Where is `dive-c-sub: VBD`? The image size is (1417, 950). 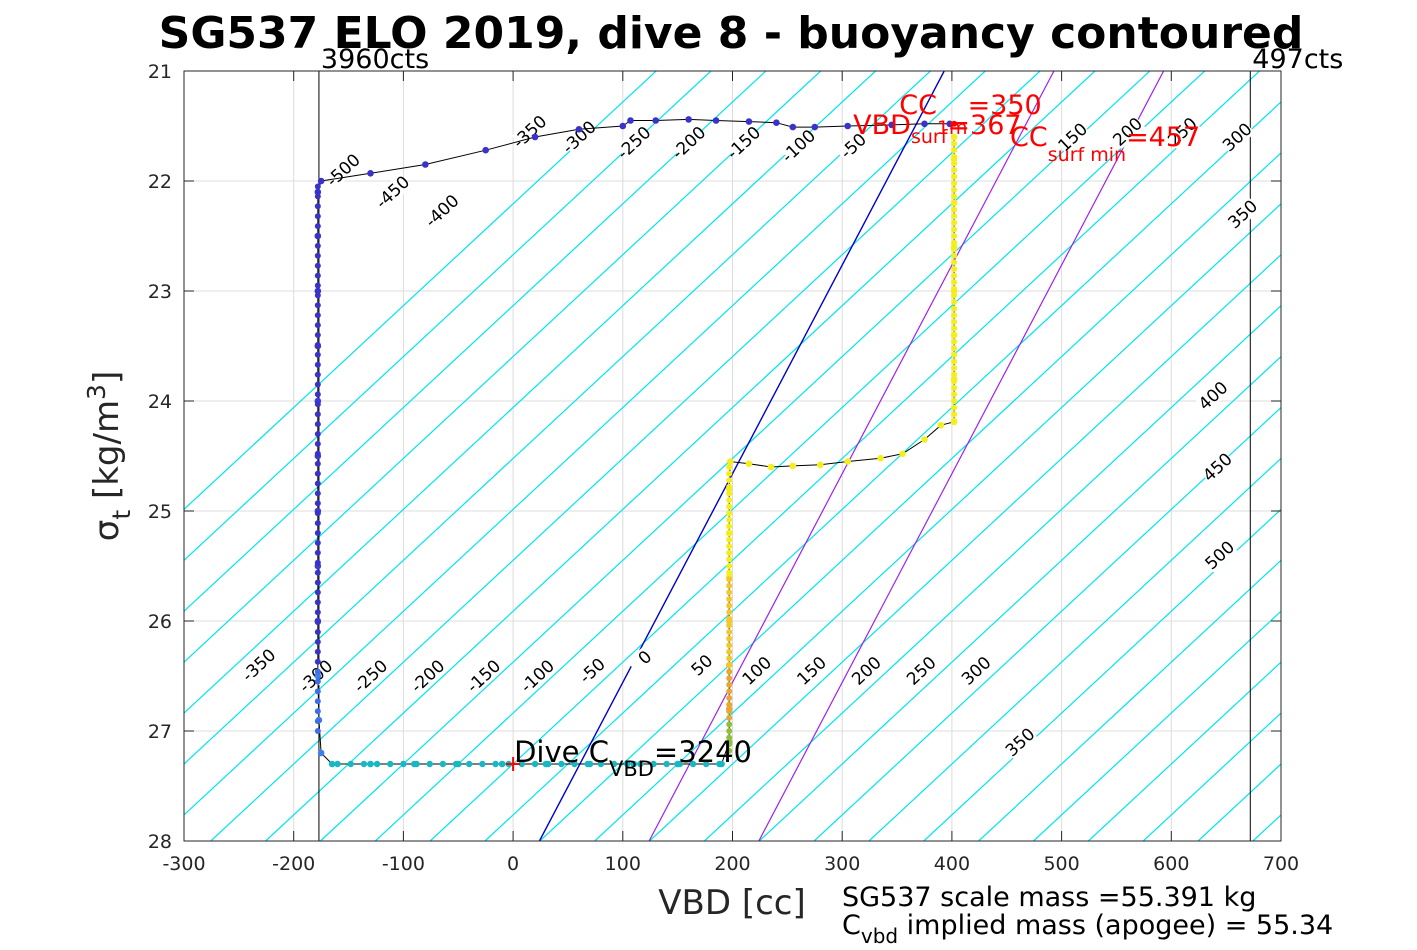 dive-c-sub: VBD is located at coordinates (631, 769).